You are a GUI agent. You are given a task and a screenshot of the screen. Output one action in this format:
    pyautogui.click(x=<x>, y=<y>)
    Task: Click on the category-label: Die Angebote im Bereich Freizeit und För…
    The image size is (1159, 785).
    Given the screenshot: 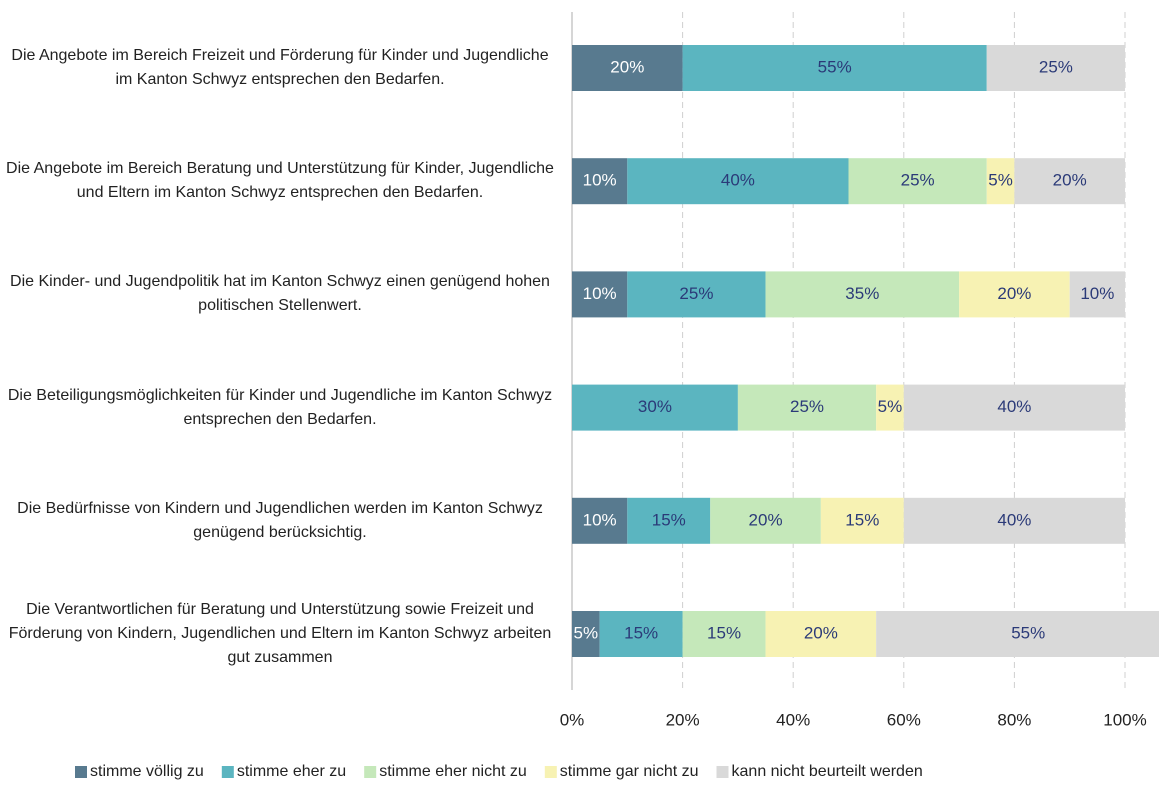 What is the action you would take?
    pyautogui.click(x=280, y=67)
    